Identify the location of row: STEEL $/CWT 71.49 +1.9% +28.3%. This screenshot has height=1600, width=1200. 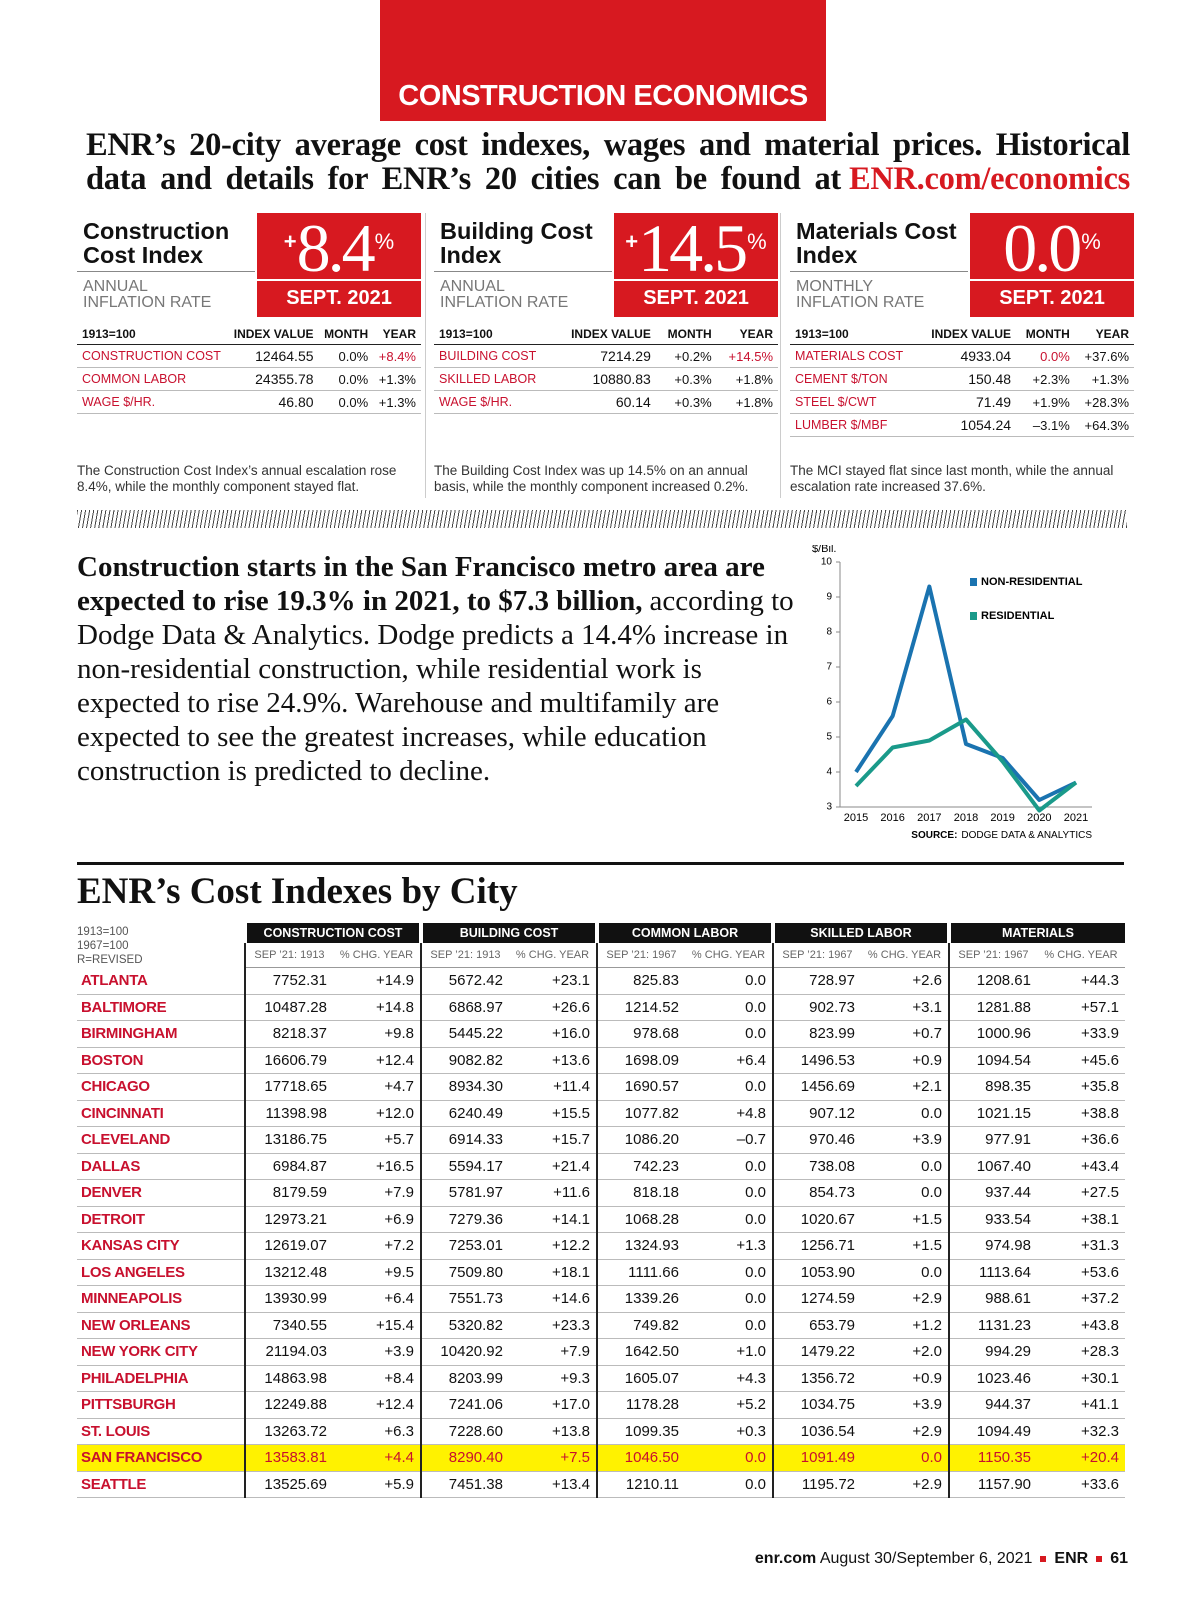
(962, 402).